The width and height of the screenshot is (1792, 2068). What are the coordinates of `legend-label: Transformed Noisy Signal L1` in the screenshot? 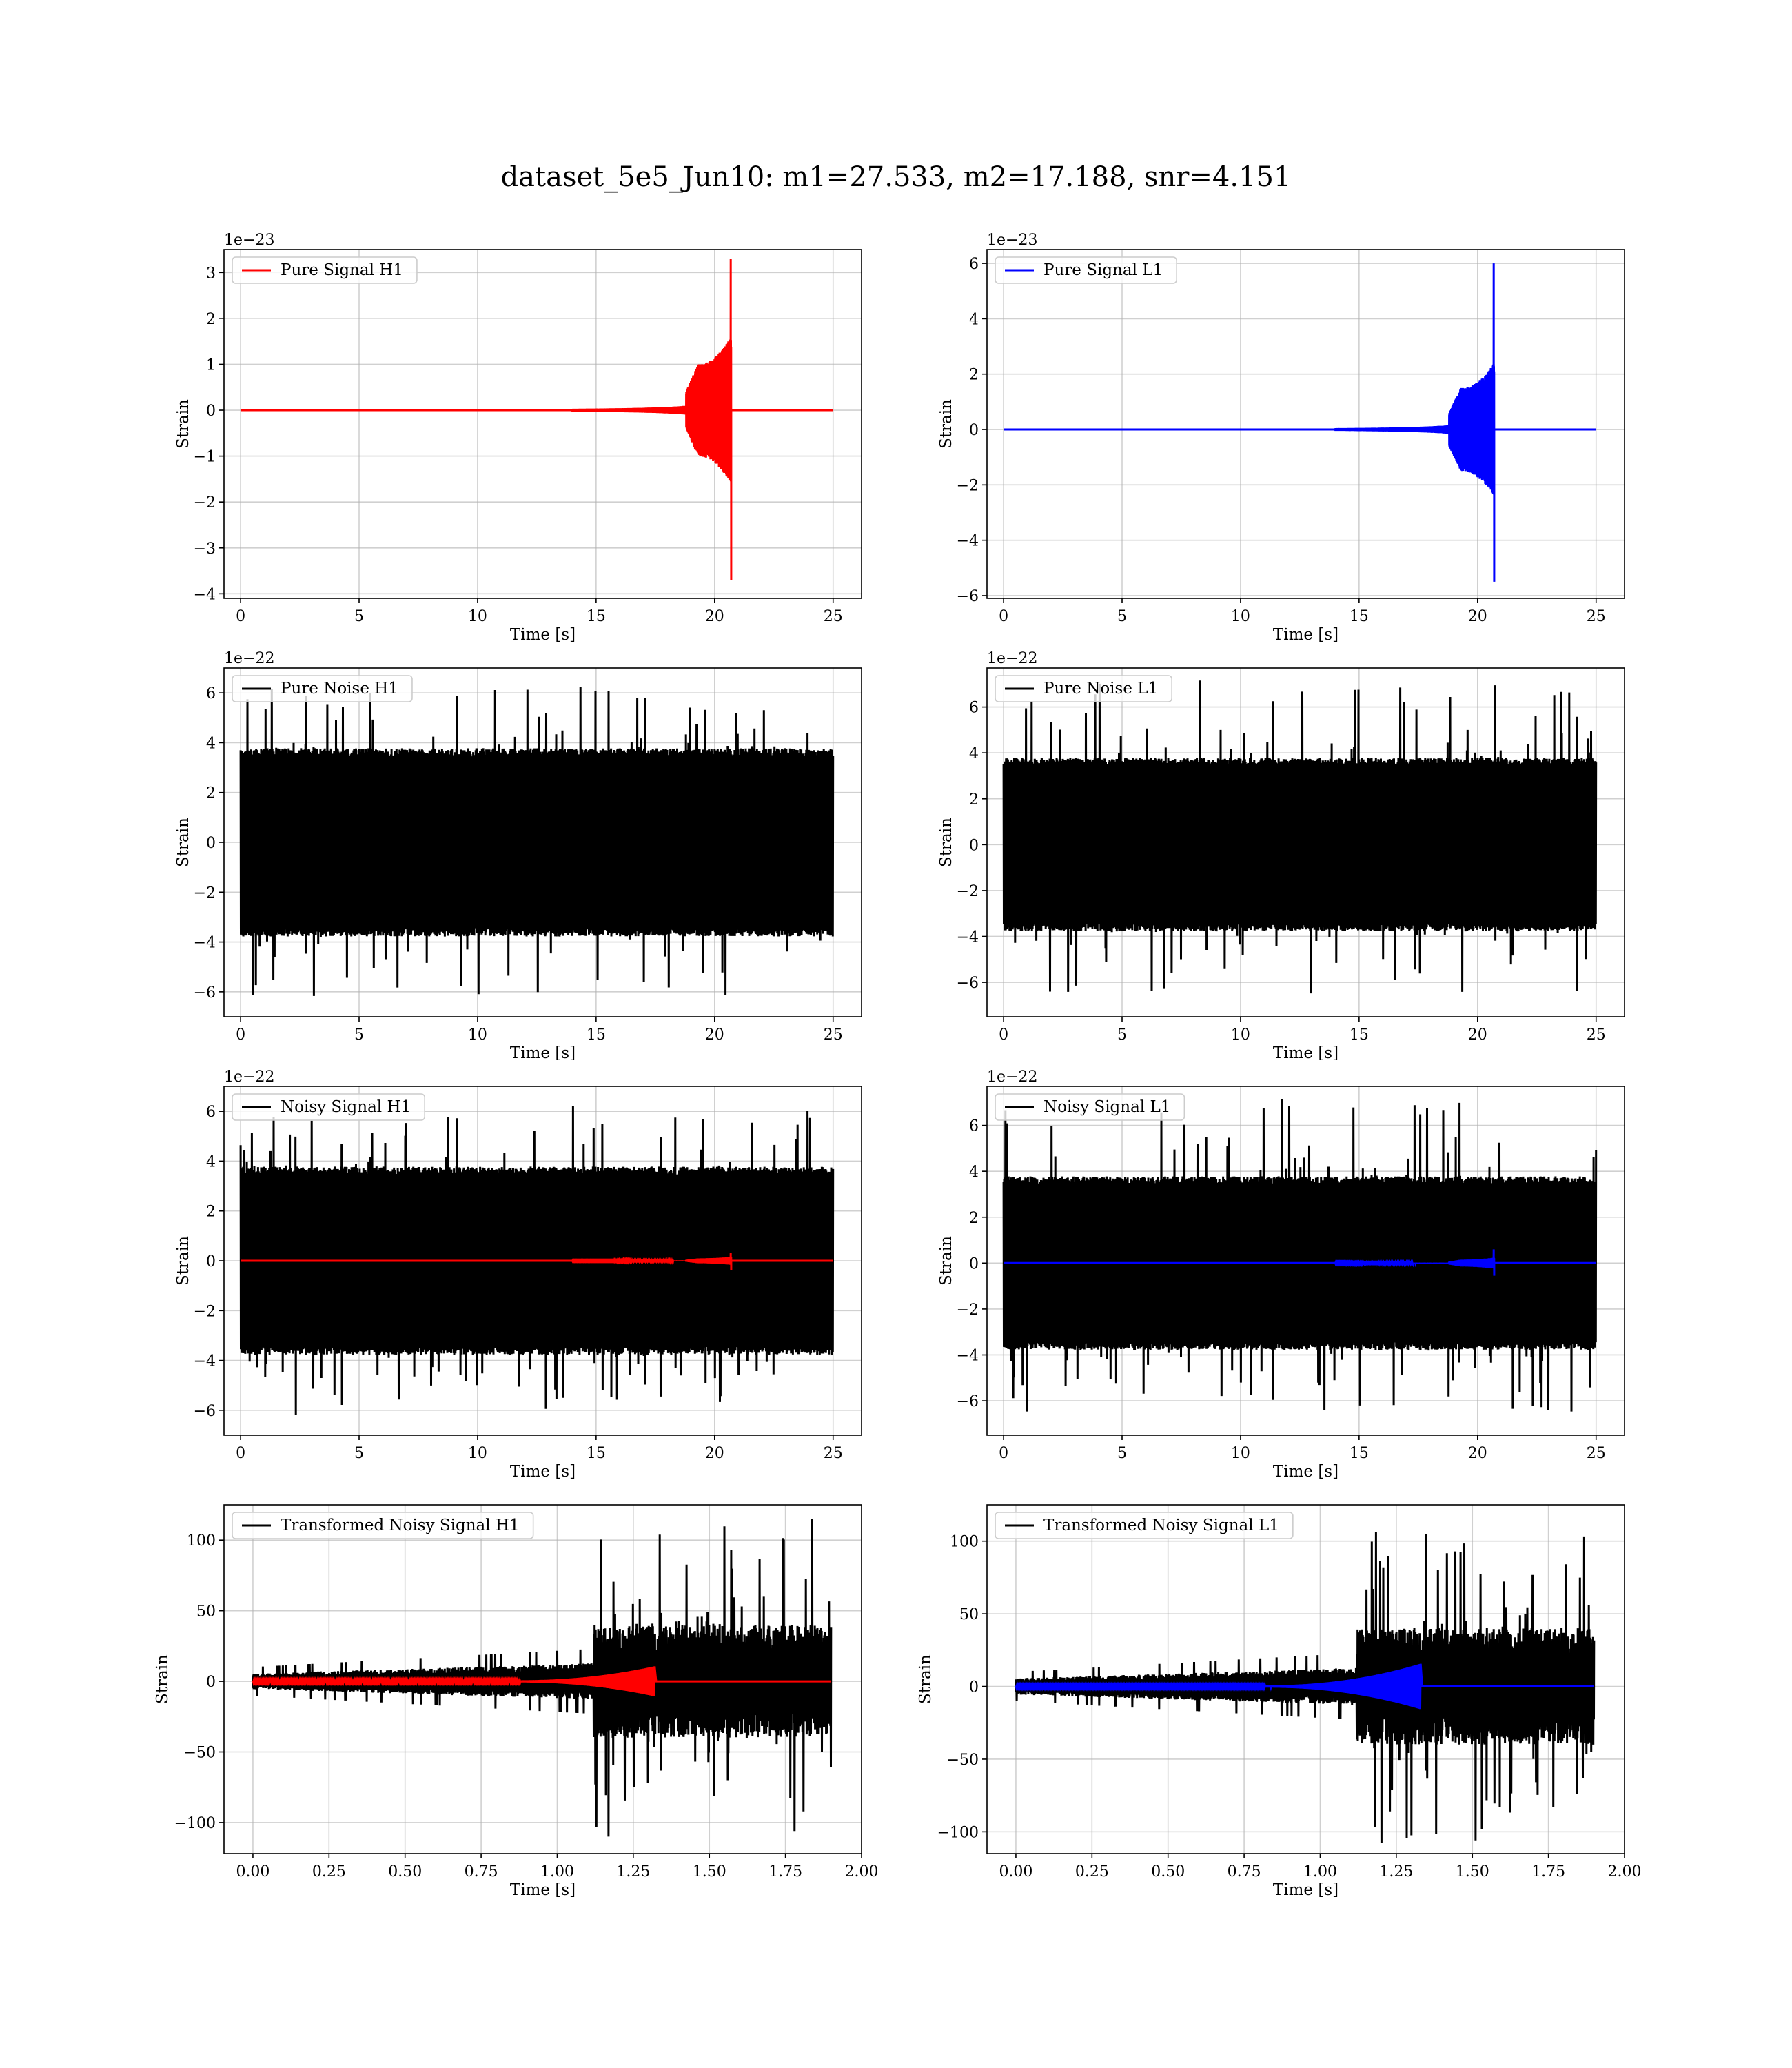 It's located at (1161, 1526).